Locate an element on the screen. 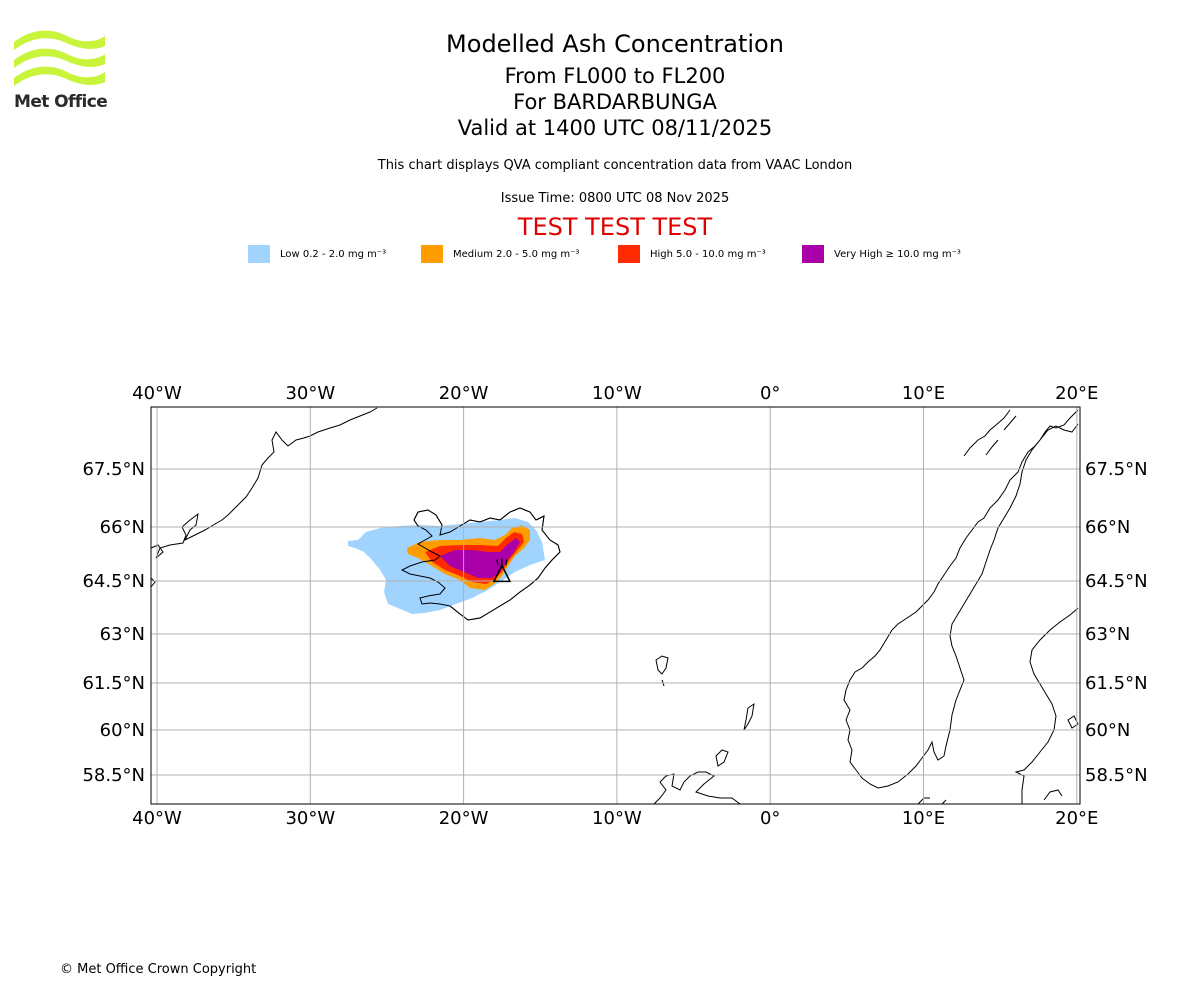 Image resolution: width=1200 pixels, height=1000 pixels. legend-item-medium: Medium 2.0 - 5.0 mg m⁻³ is located at coordinates (500, 254).